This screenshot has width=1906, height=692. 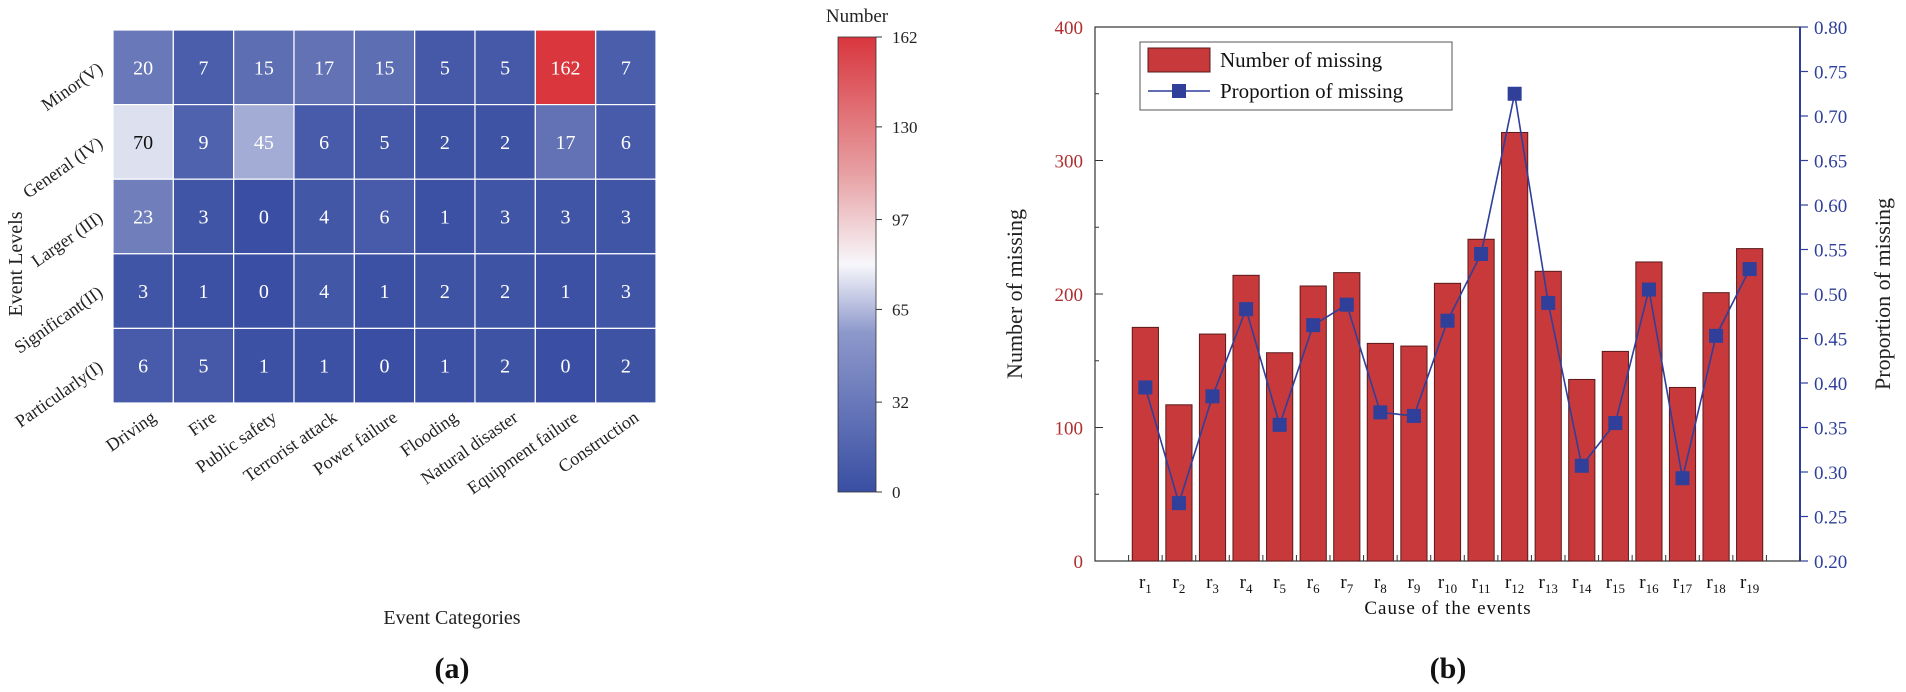 What do you see at coordinates (324, 68) in the screenshot?
I see `heatmap-cell-value: 17` at bounding box center [324, 68].